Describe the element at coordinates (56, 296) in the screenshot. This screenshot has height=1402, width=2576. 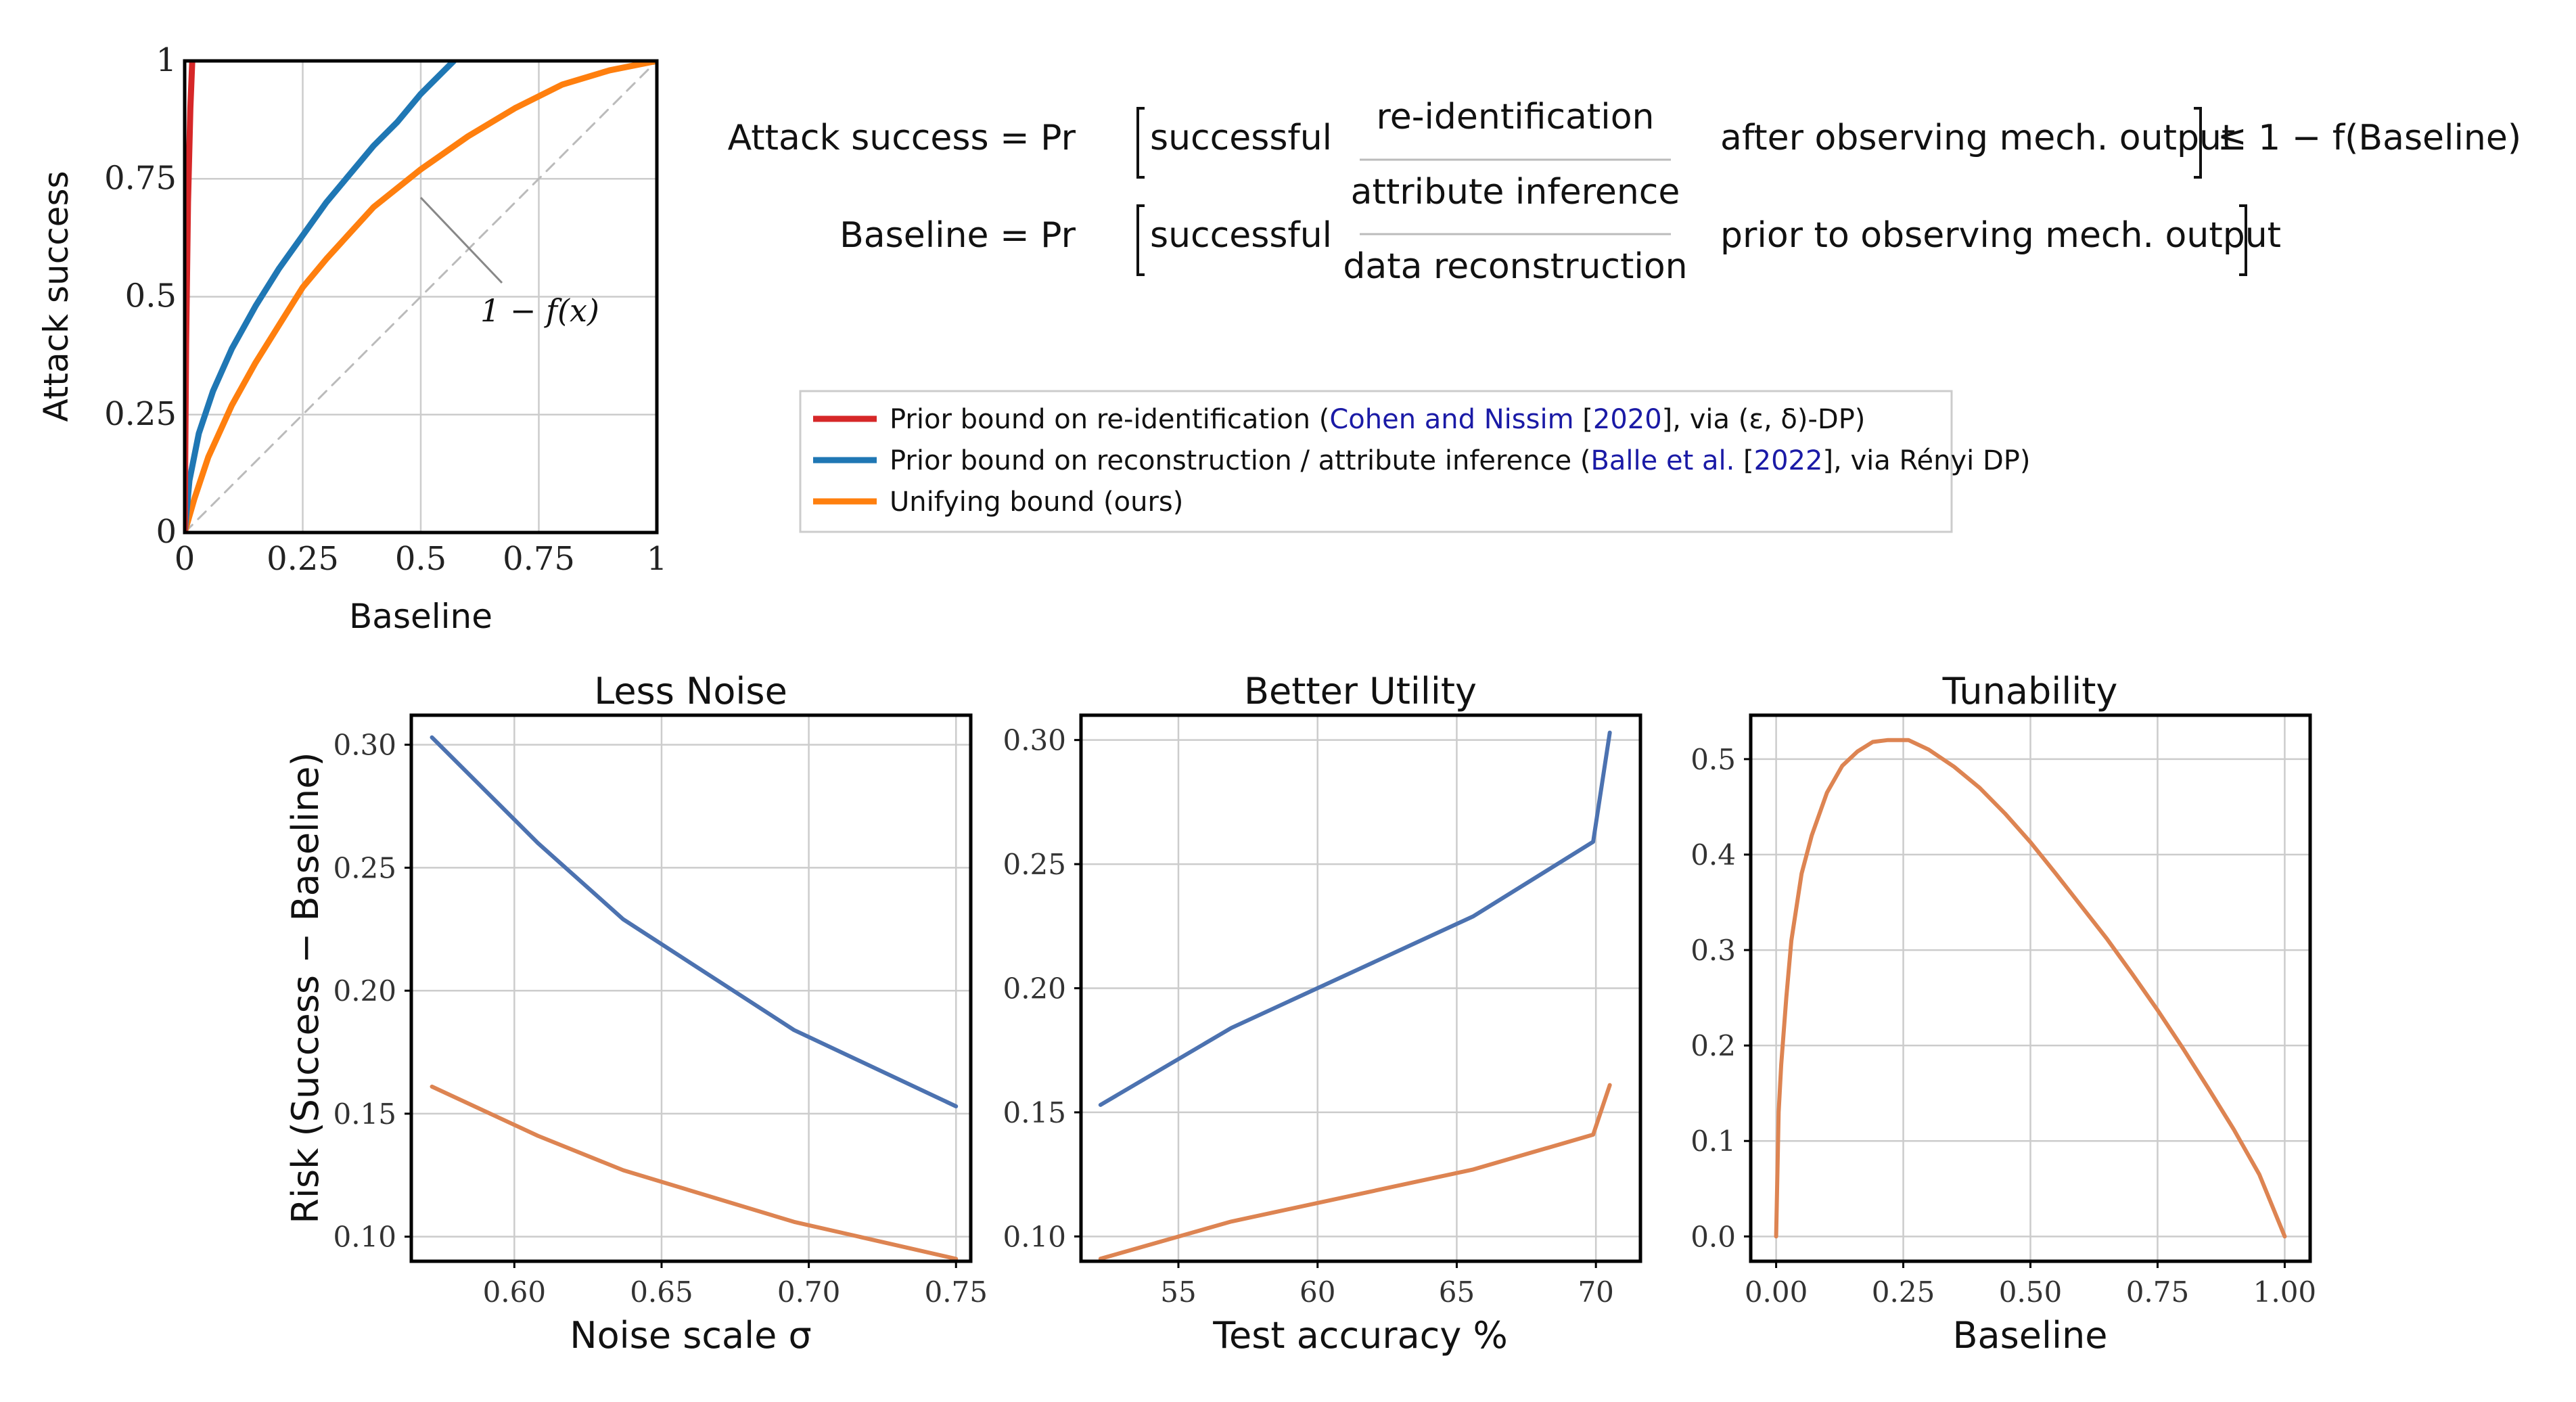
I see `bound-chart-ylabel: Attack success` at that location.